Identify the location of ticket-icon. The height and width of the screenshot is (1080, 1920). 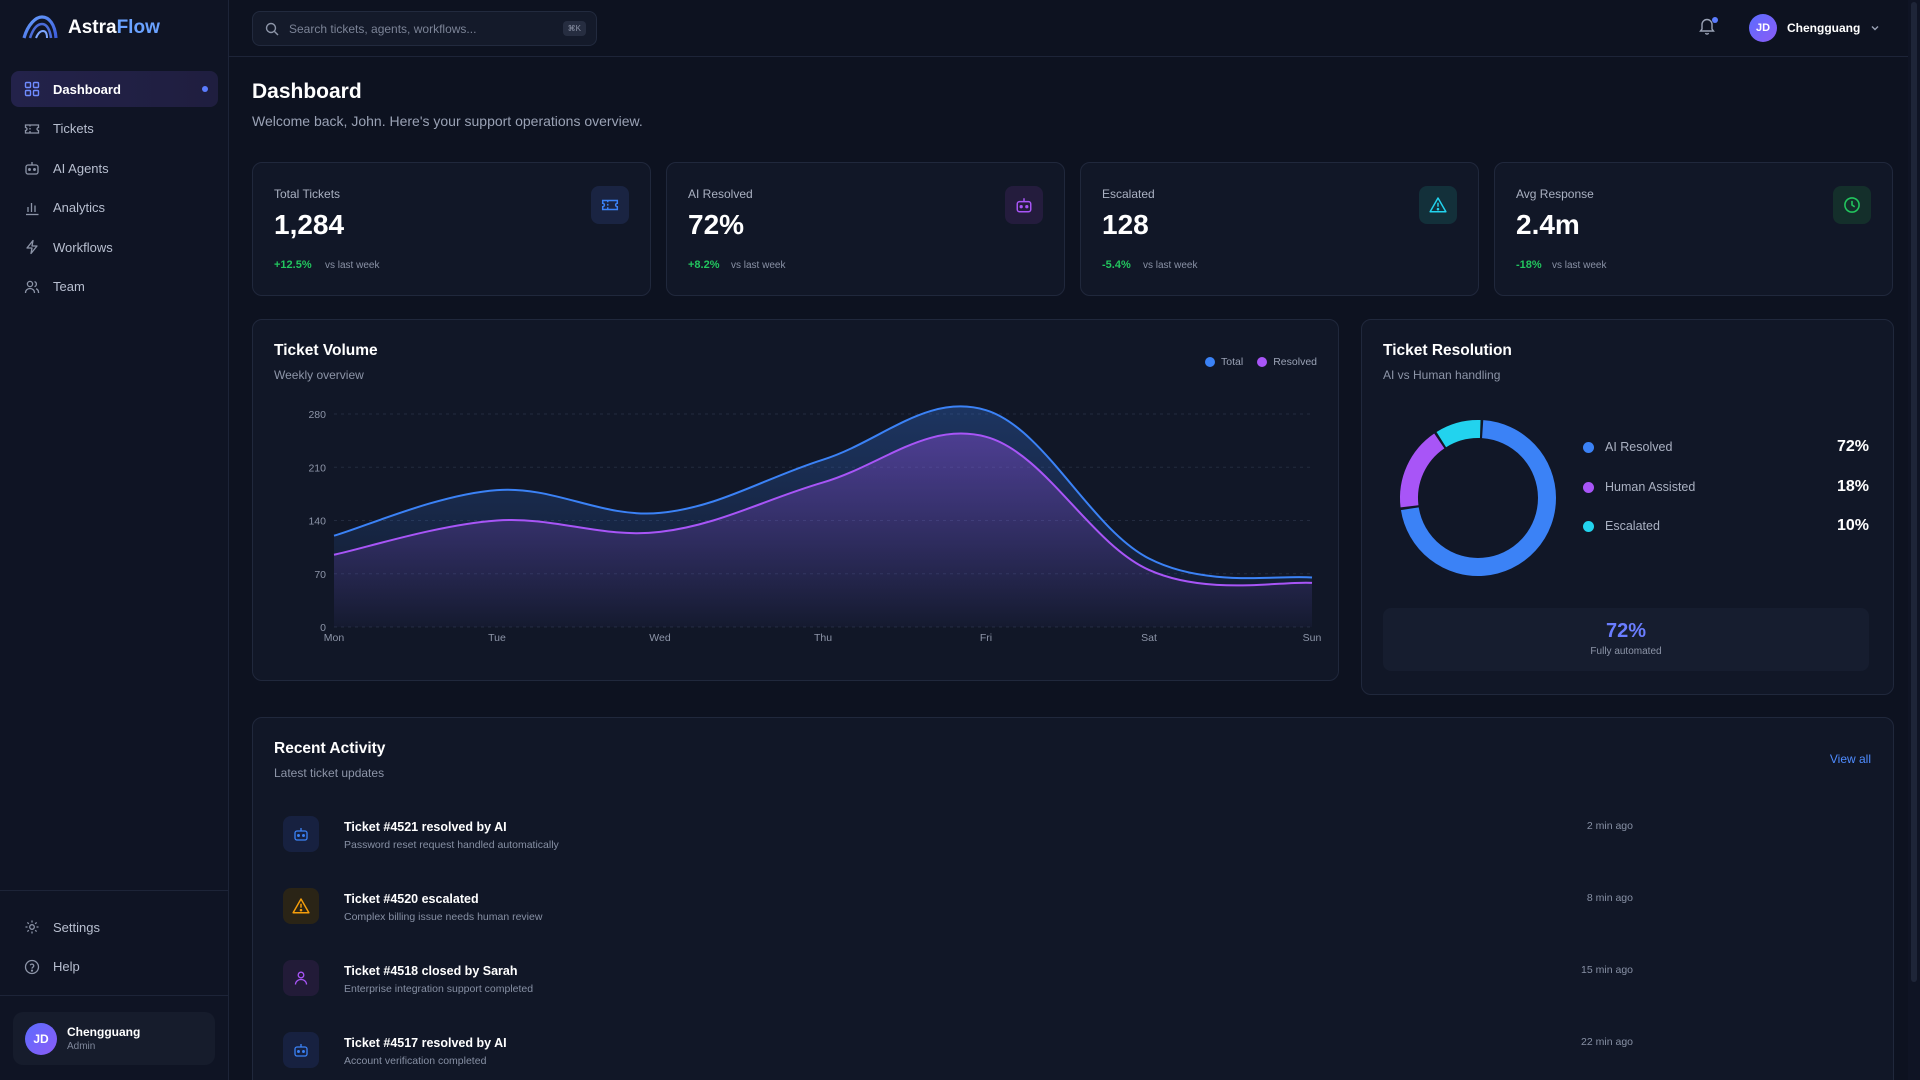
(610, 205).